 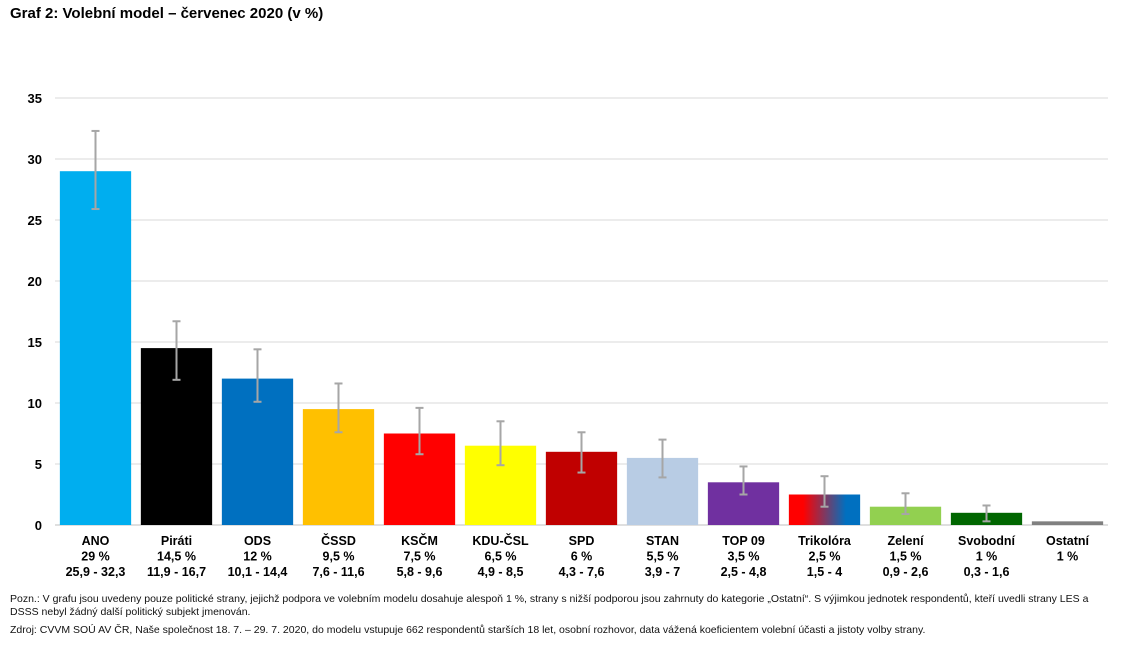 What do you see at coordinates (743, 541) in the screenshot?
I see `category-label: TOP 09` at bounding box center [743, 541].